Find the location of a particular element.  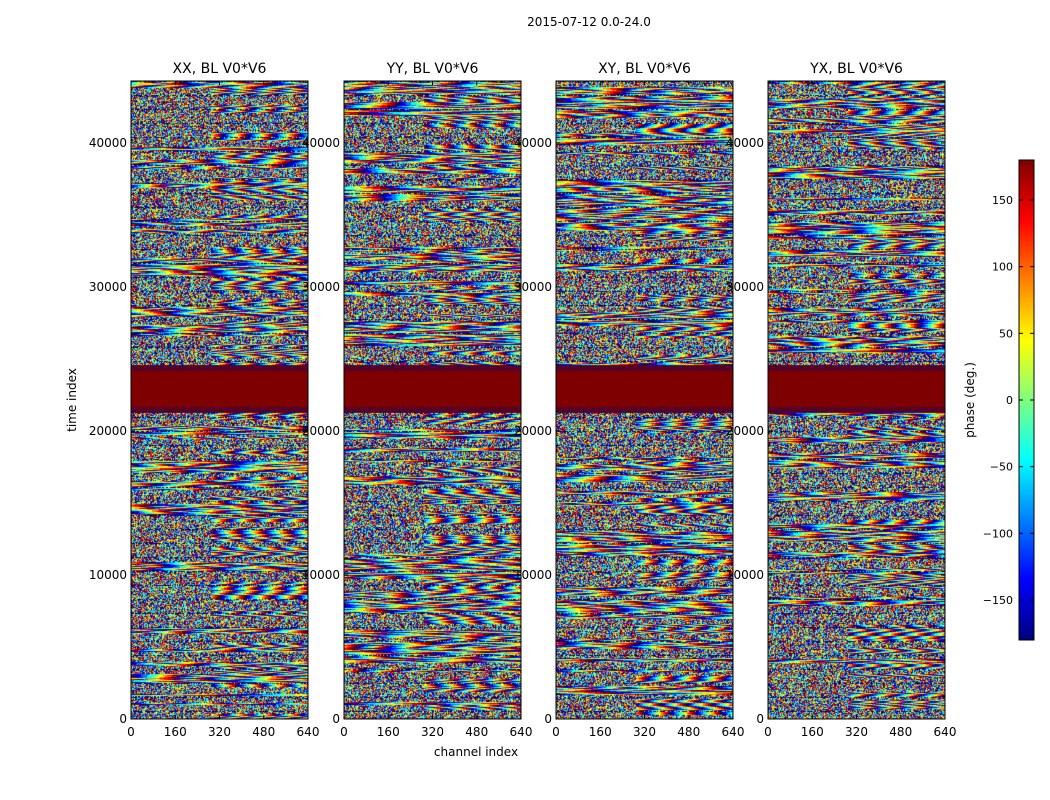

panel-title-2: YY, BL V0*V6 is located at coordinates (432, 69).